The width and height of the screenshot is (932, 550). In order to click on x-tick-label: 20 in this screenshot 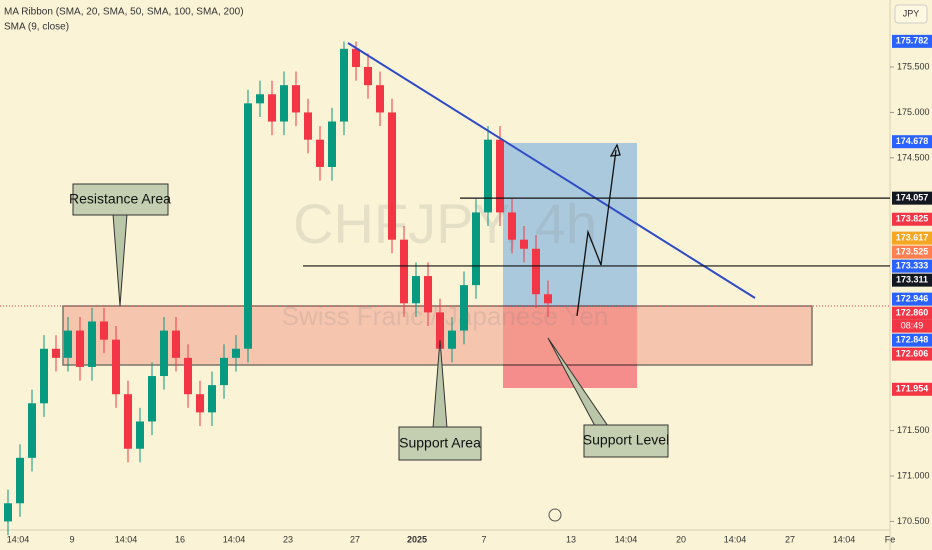, I will do `click(681, 539)`.